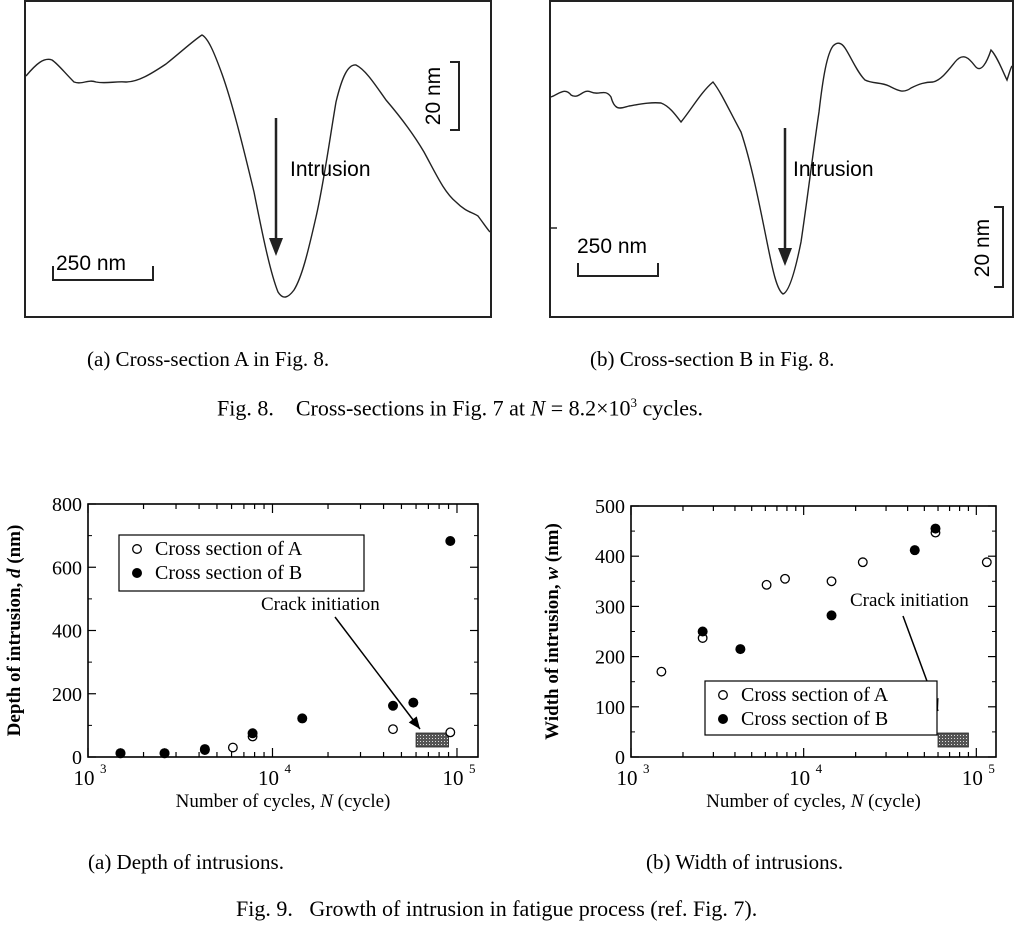 This screenshot has height=930, width=1029. What do you see at coordinates (186, 862) in the screenshot?
I see `caption-fig9a: (a) Depth of intrusions.` at bounding box center [186, 862].